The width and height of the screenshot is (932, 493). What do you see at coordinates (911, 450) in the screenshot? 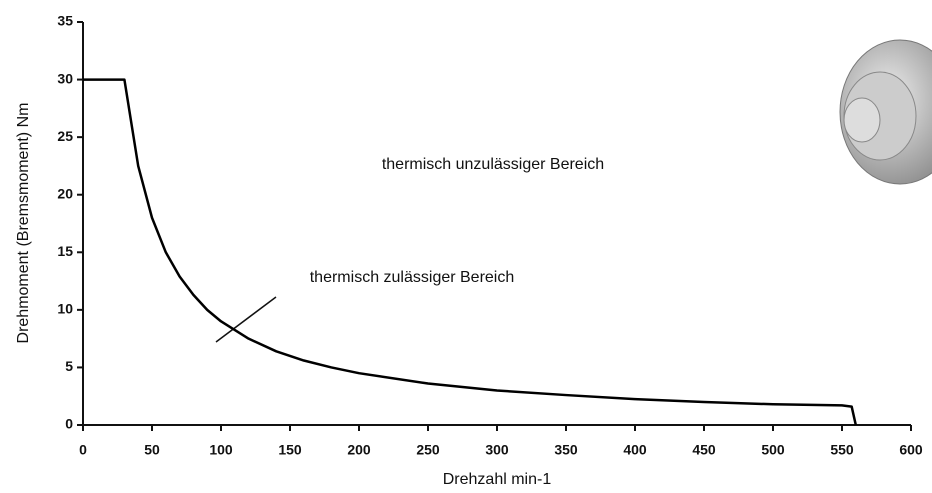
I see `x-tick-label: 600` at bounding box center [911, 450].